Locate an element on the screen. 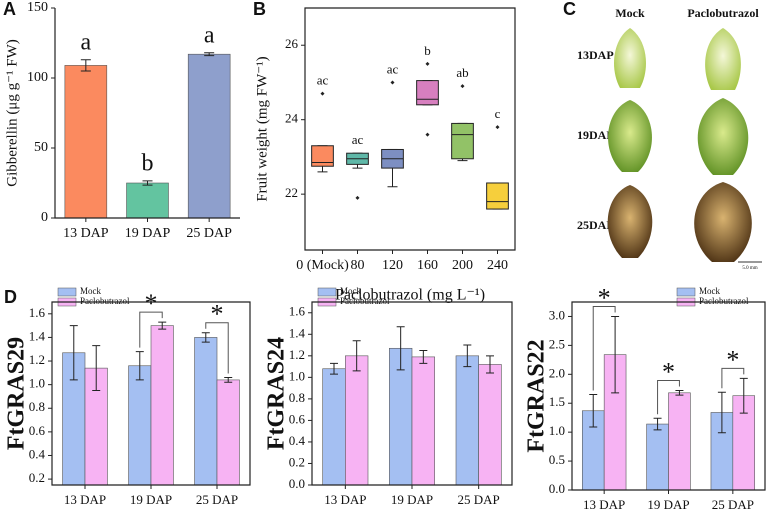  x-tick-label: 0 (Mock) is located at coordinates (322, 265).